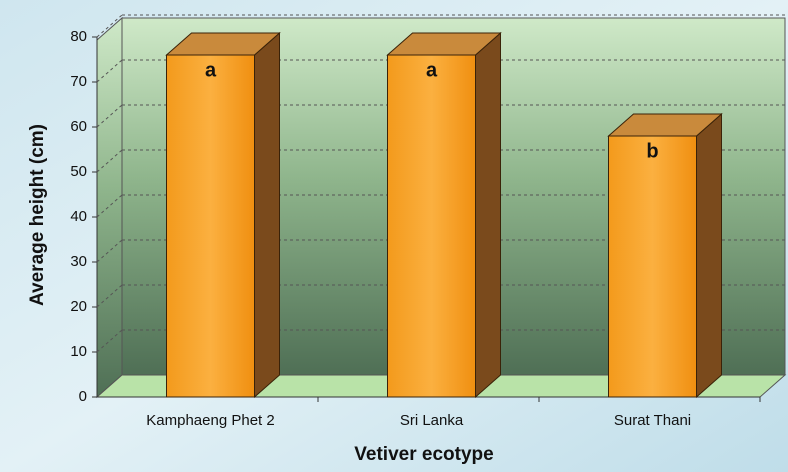 This screenshot has width=788, height=472. Describe the element at coordinates (432, 420) in the screenshot. I see `x-tick-label: Sri Lanka` at that location.